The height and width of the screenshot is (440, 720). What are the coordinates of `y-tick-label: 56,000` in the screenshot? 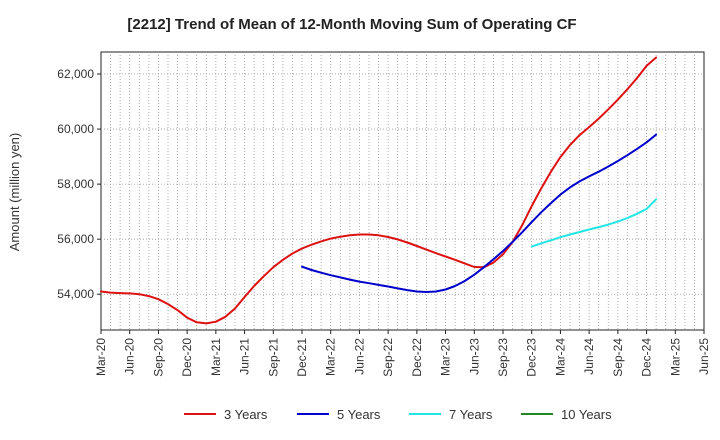 It's located at (75, 239).